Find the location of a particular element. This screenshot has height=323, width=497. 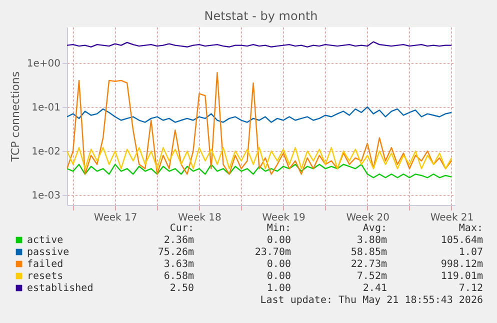

x-tick-label: Week 17 is located at coordinates (116, 218).